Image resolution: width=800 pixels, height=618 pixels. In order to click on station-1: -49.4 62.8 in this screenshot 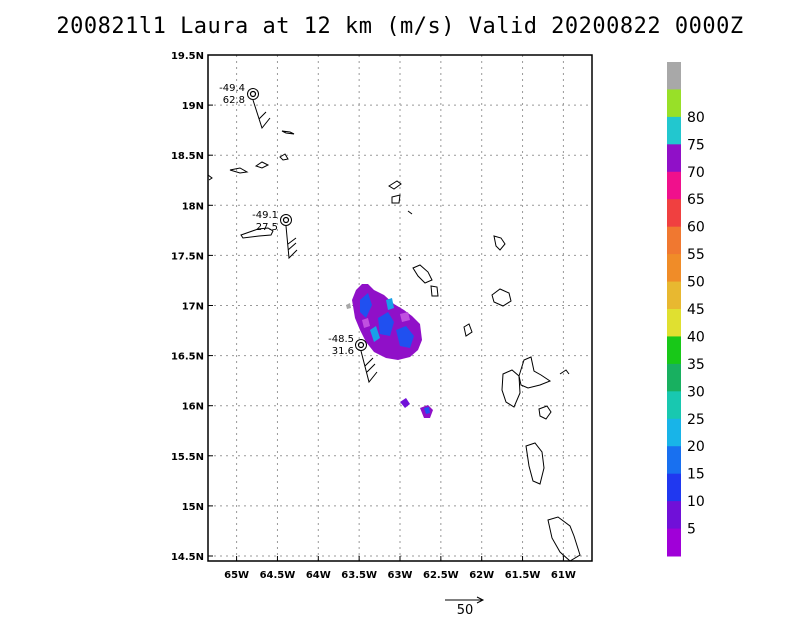, I will do `click(245, 106)`.